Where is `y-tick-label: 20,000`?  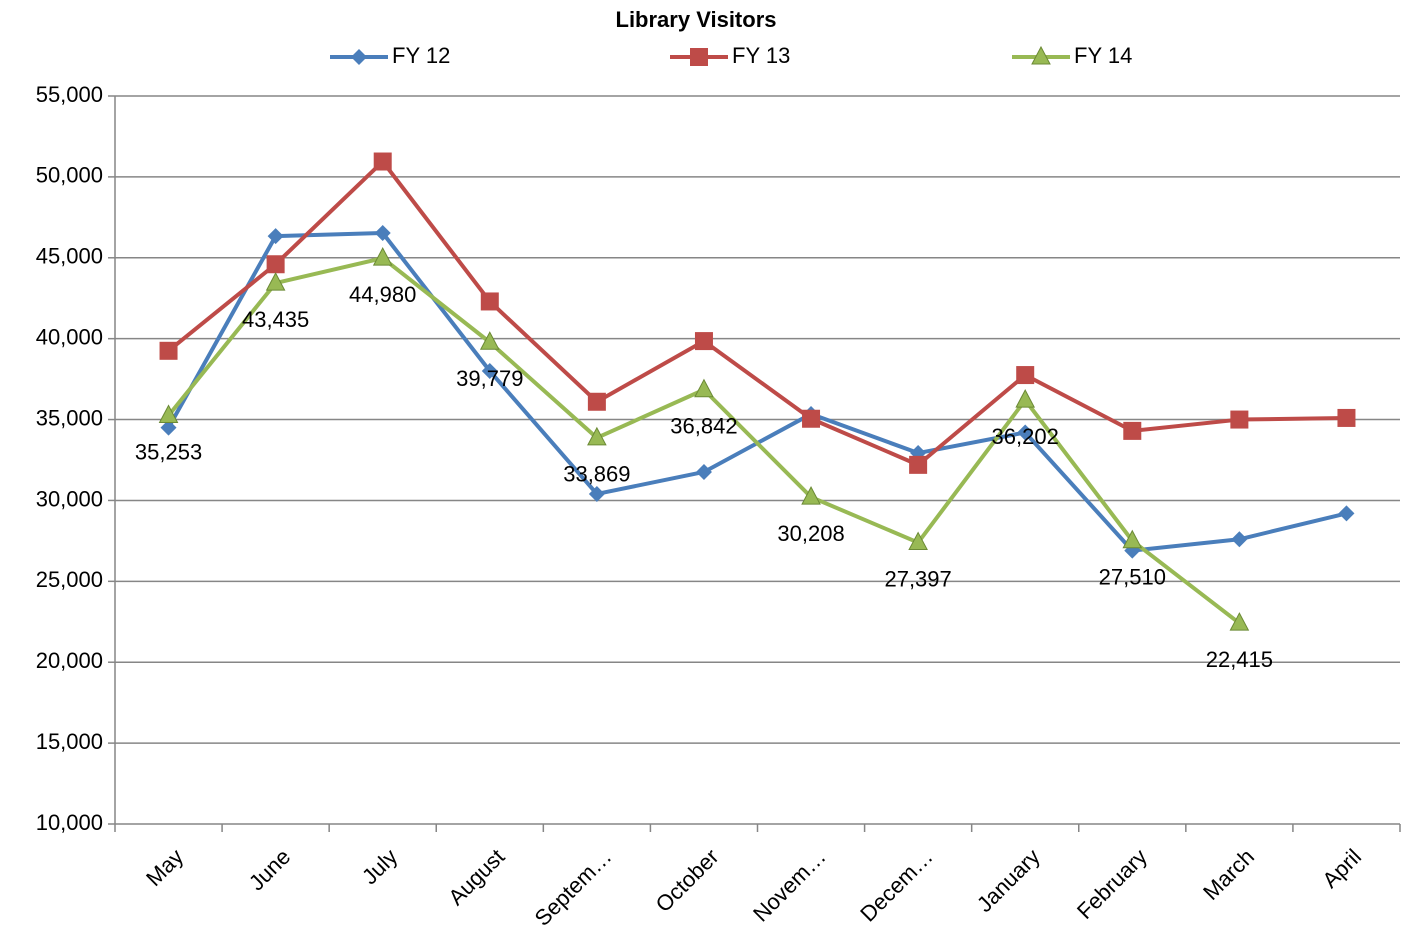 y-tick-label: 20,000 is located at coordinates (69, 660).